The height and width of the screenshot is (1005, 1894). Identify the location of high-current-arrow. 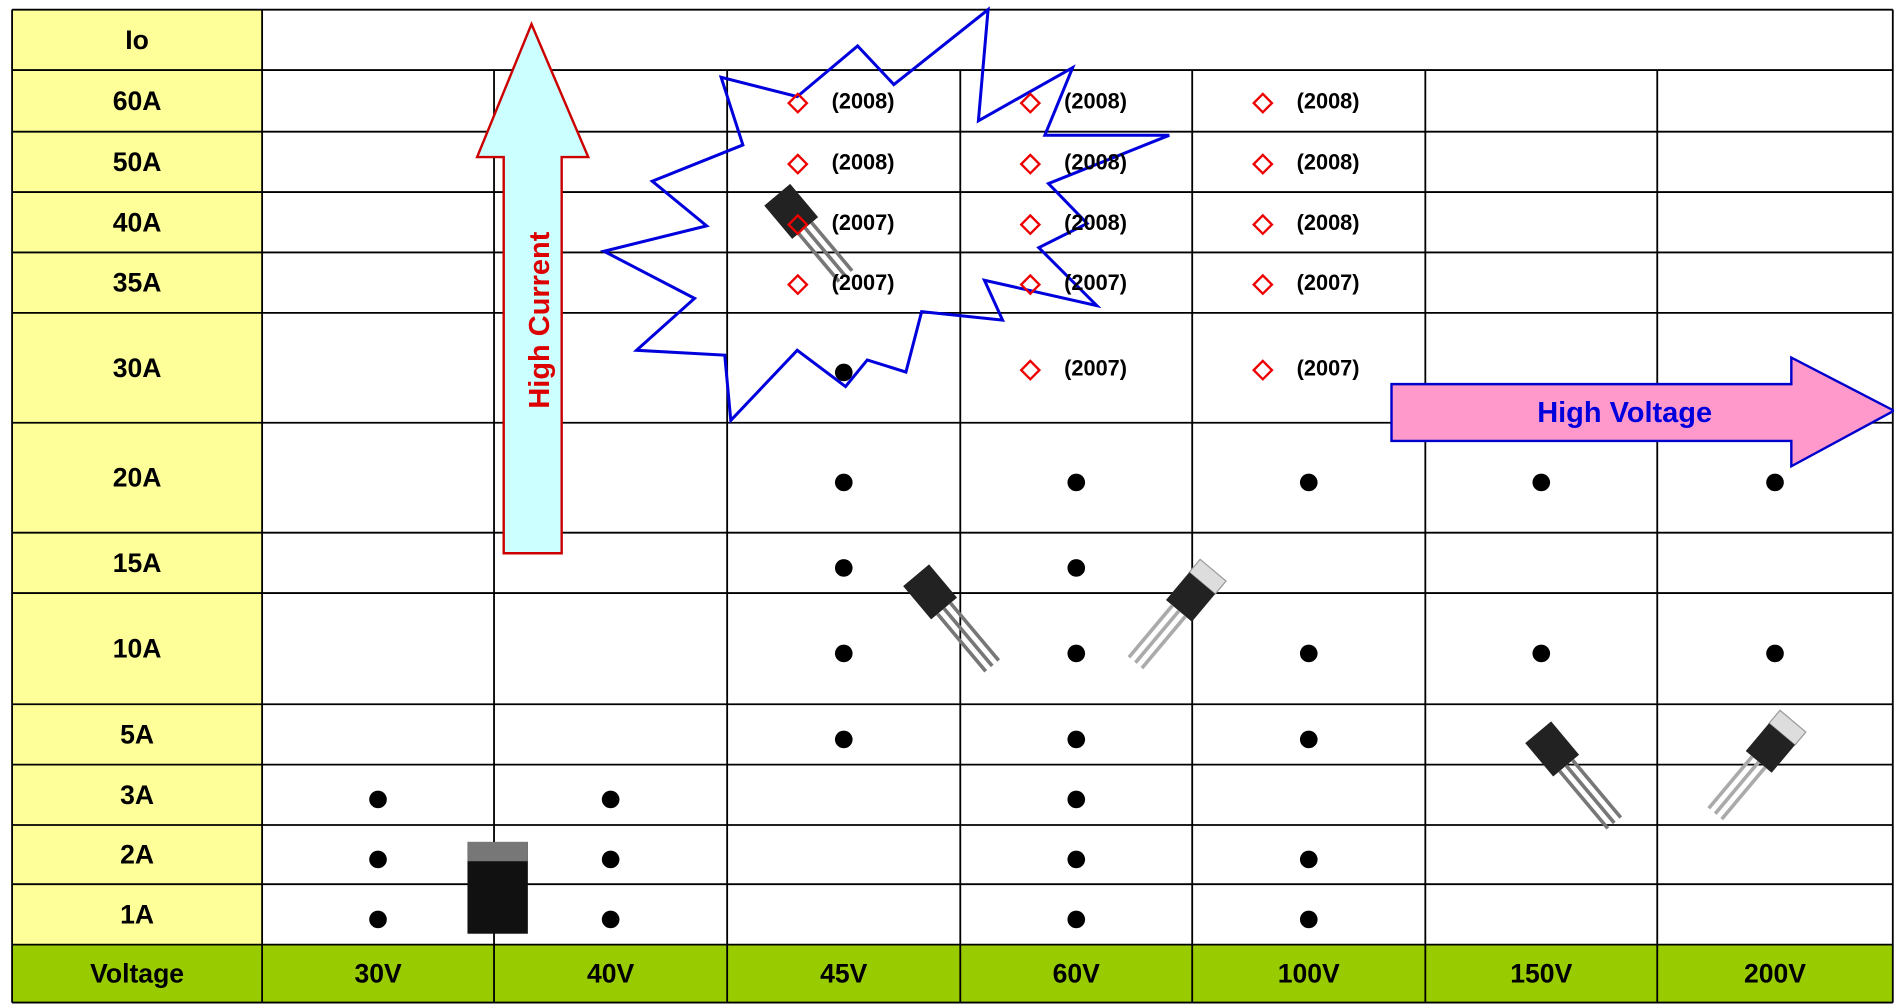
(533, 288).